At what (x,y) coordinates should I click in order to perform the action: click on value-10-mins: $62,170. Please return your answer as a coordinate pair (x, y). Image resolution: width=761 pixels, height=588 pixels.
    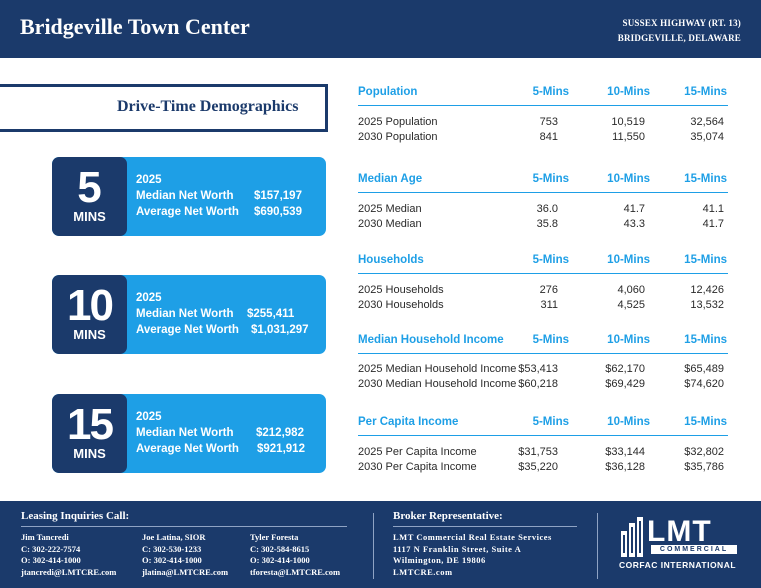
    Looking at the image, I should click on (625, 369).